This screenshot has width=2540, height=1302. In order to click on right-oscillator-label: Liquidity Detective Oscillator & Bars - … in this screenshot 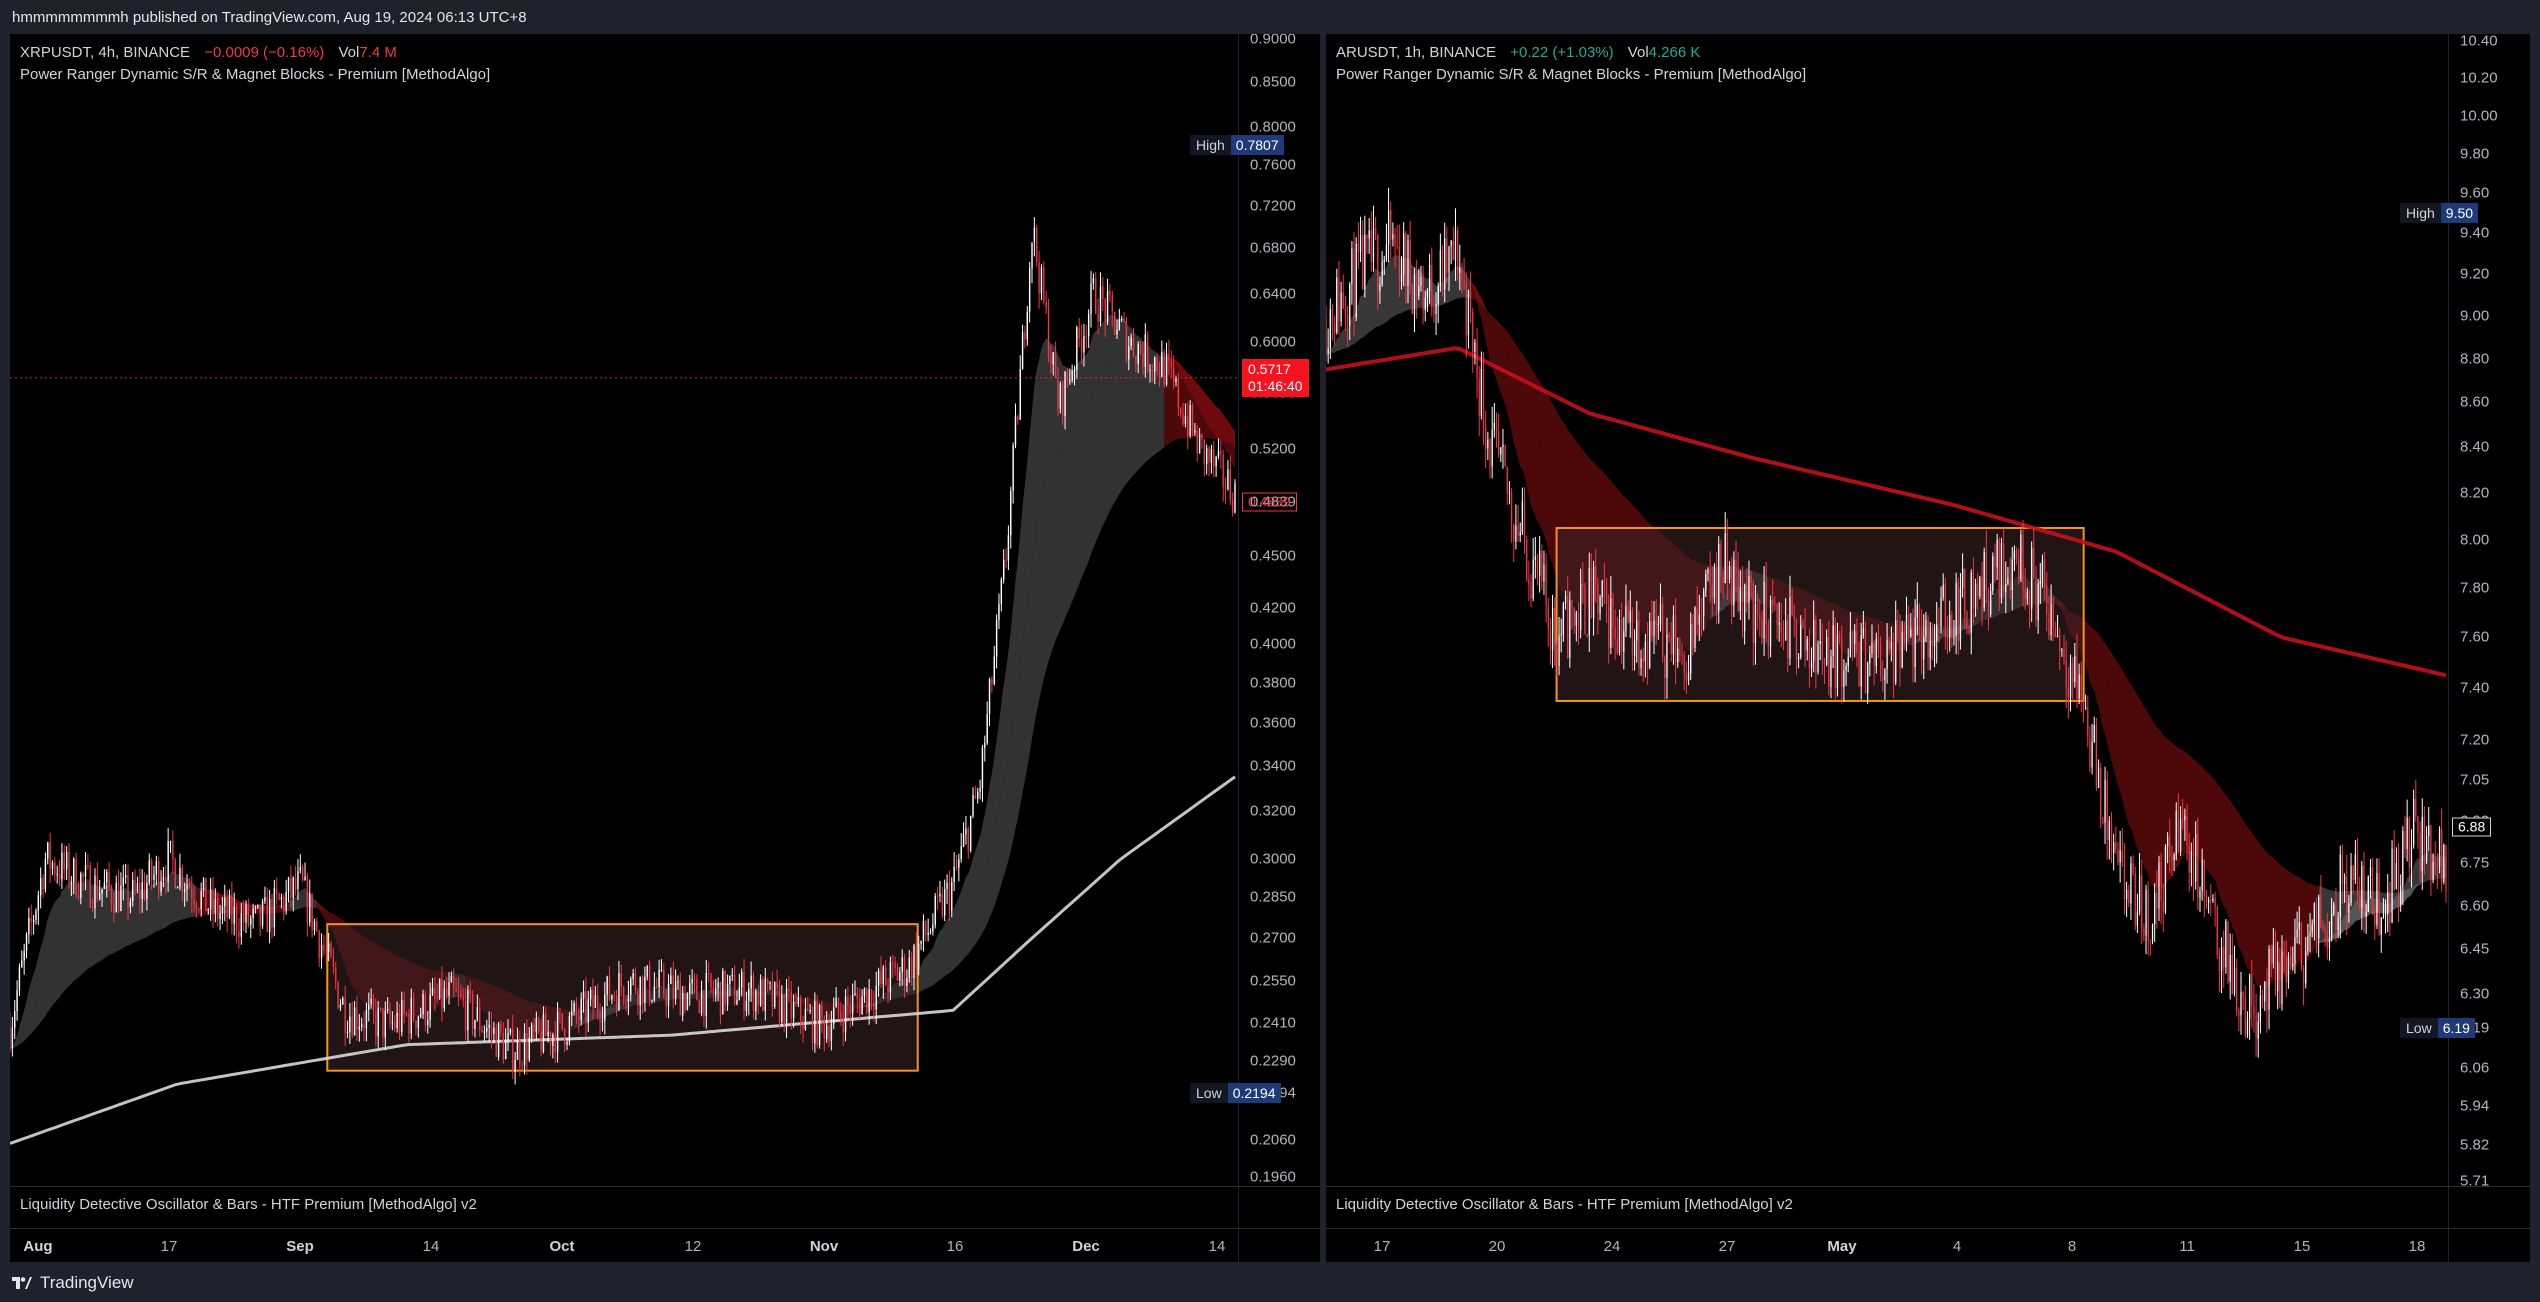, I will do `click(1564, 1204)`.